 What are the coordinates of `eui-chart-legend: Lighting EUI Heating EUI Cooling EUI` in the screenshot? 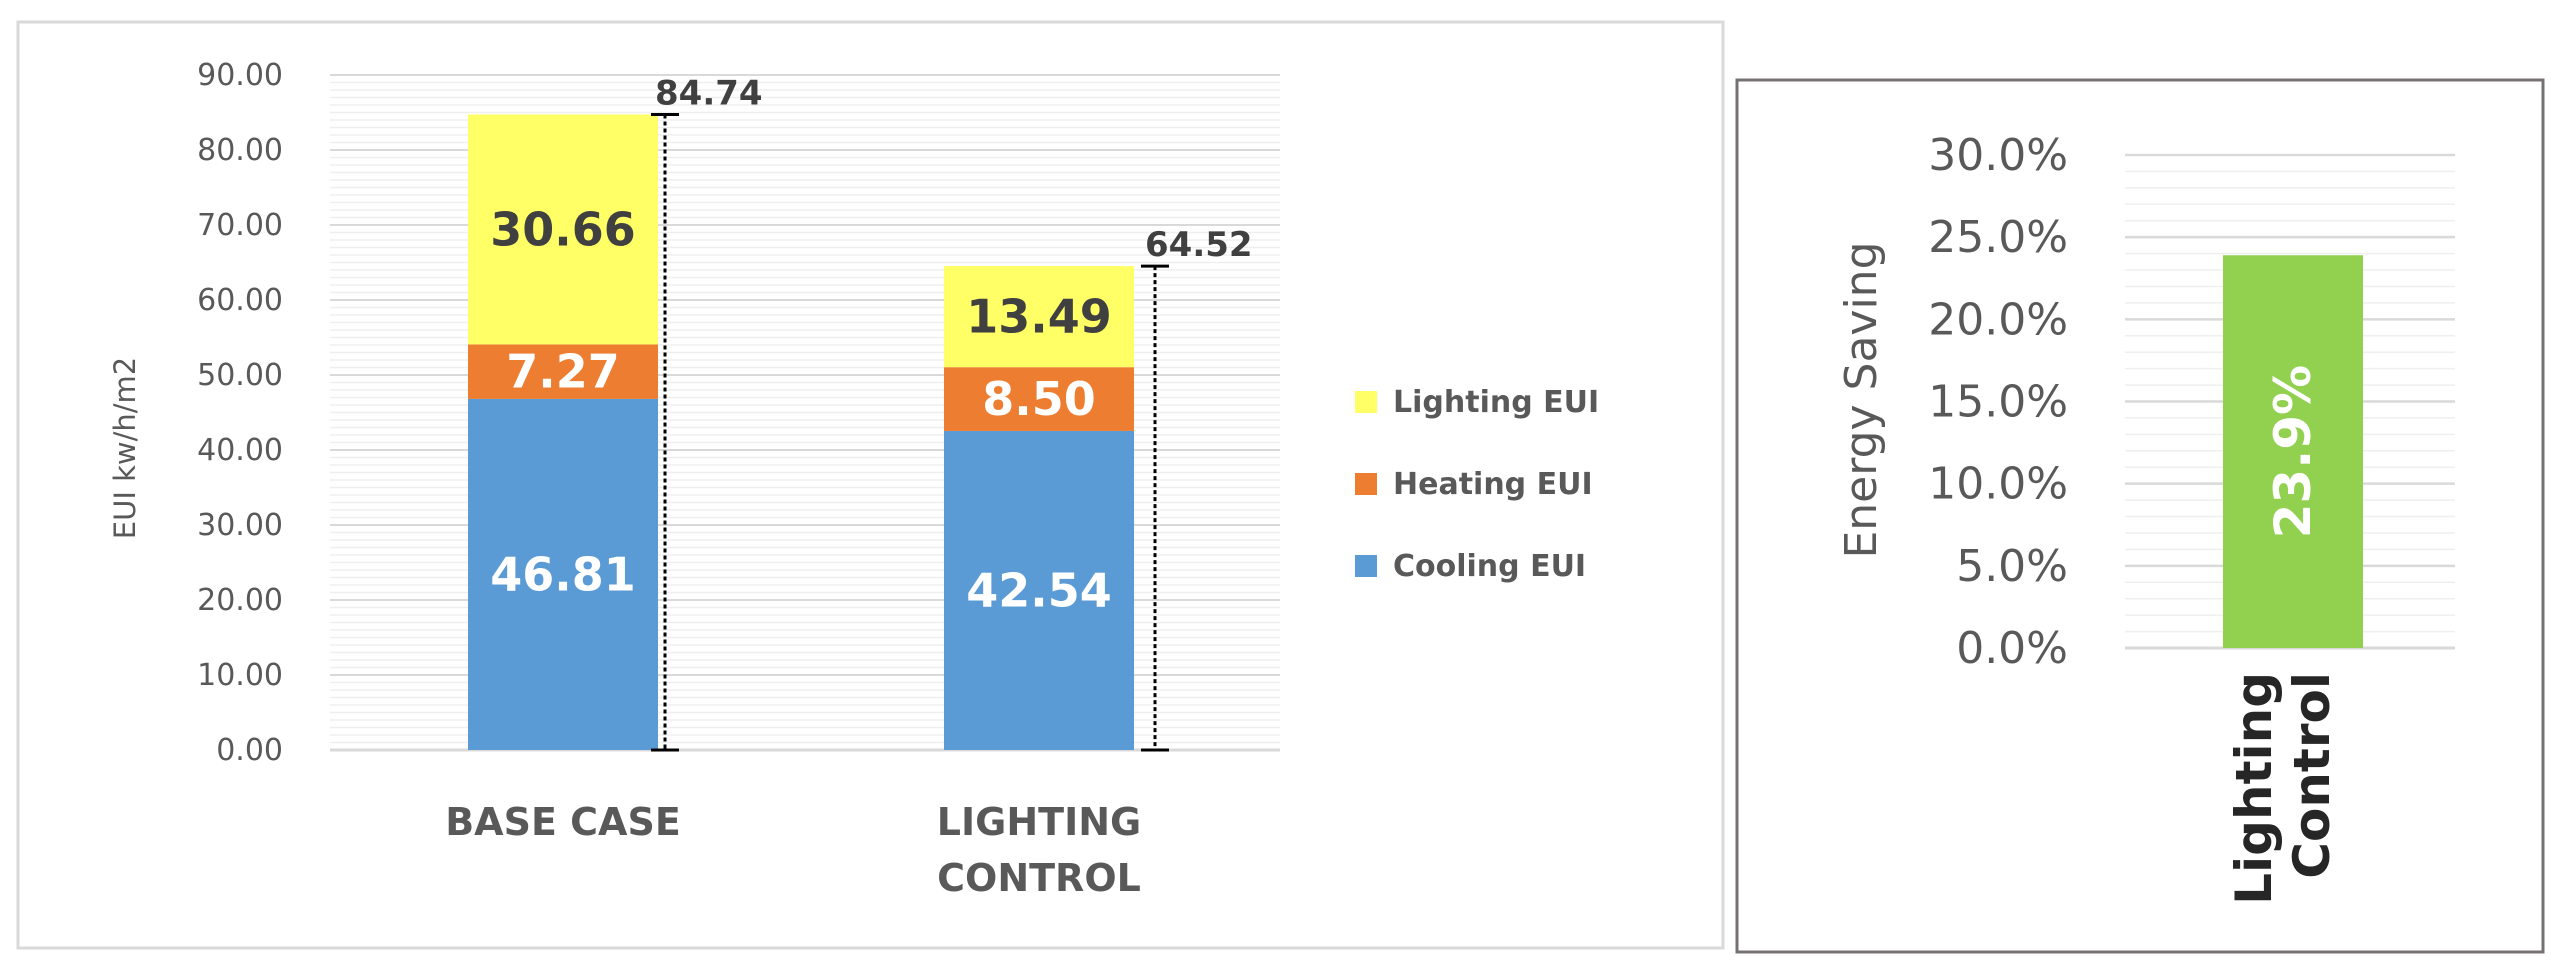 It's located at (1477, 484).